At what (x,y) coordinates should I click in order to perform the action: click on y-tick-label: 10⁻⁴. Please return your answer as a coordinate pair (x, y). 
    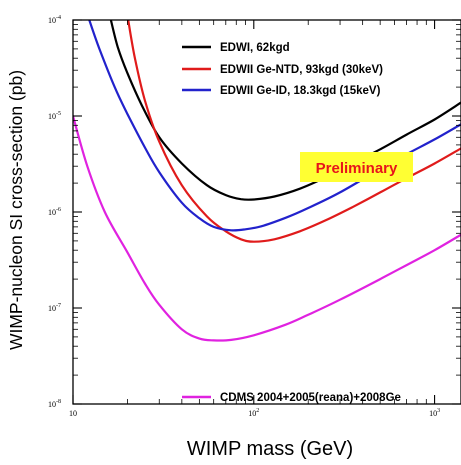
    Looking at the image, I should click on (54, 20).